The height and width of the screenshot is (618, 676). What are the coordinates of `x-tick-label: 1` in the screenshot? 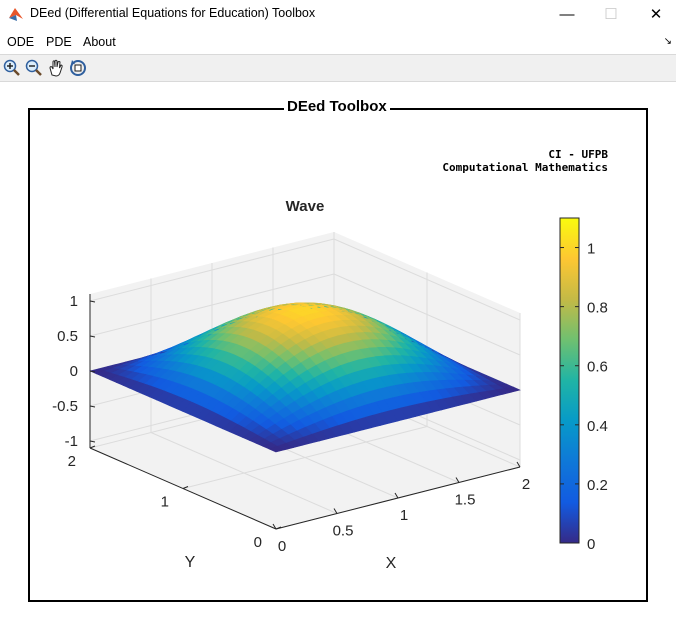 It's located at (404, 515).